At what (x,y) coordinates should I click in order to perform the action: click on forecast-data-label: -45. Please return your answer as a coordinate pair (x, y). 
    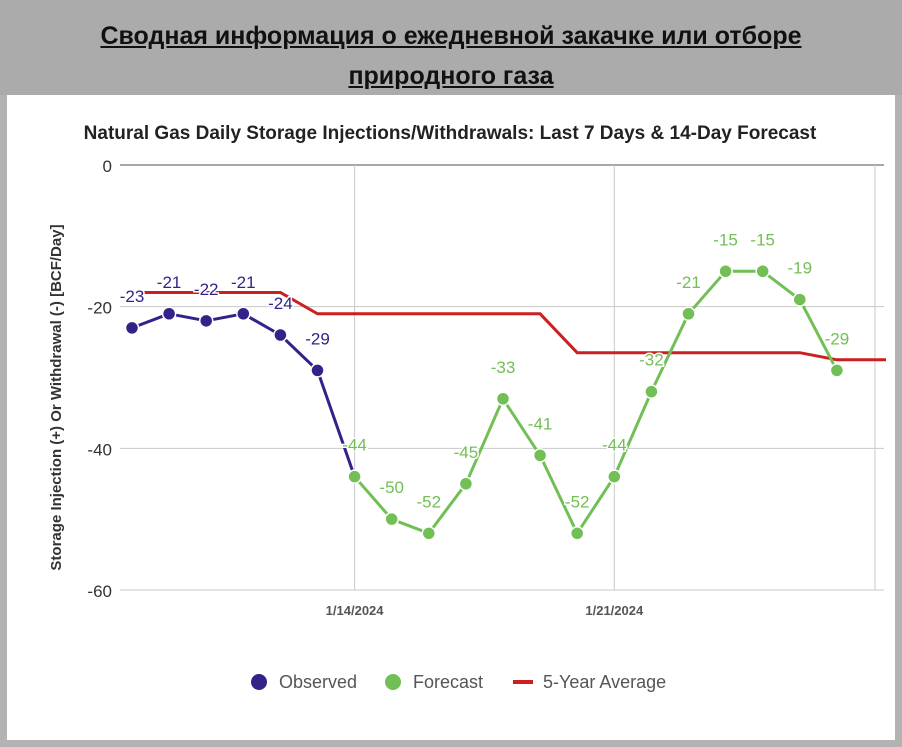
    Looking at the image, I should click on (466, 452).